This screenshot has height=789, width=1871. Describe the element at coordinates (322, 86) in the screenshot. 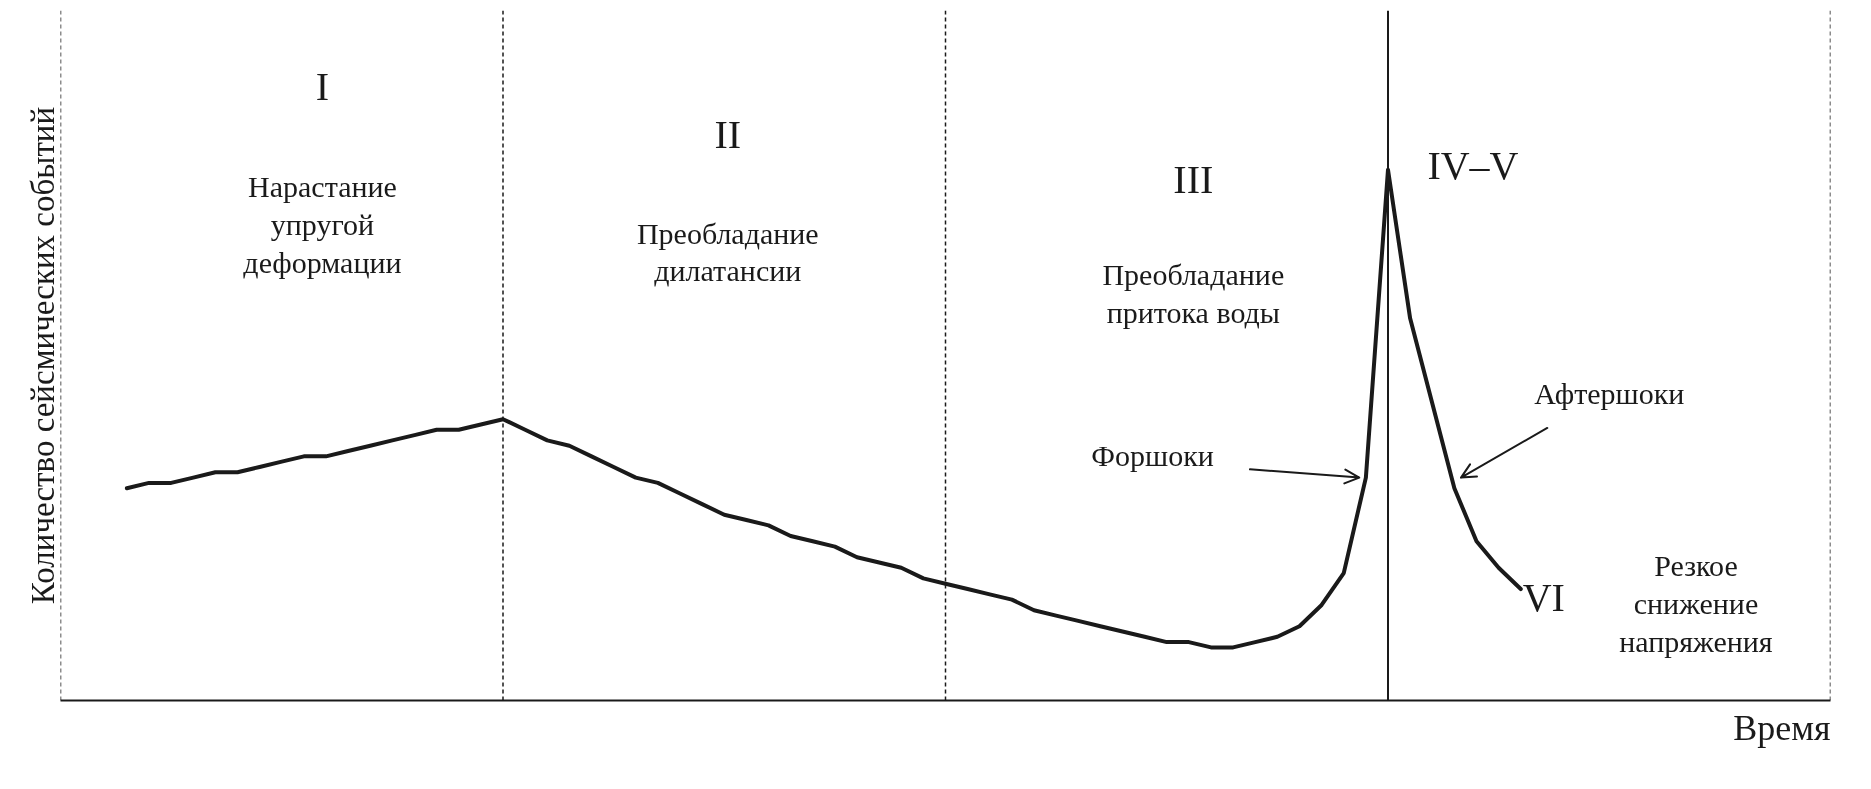

I see `text: I` at that location.